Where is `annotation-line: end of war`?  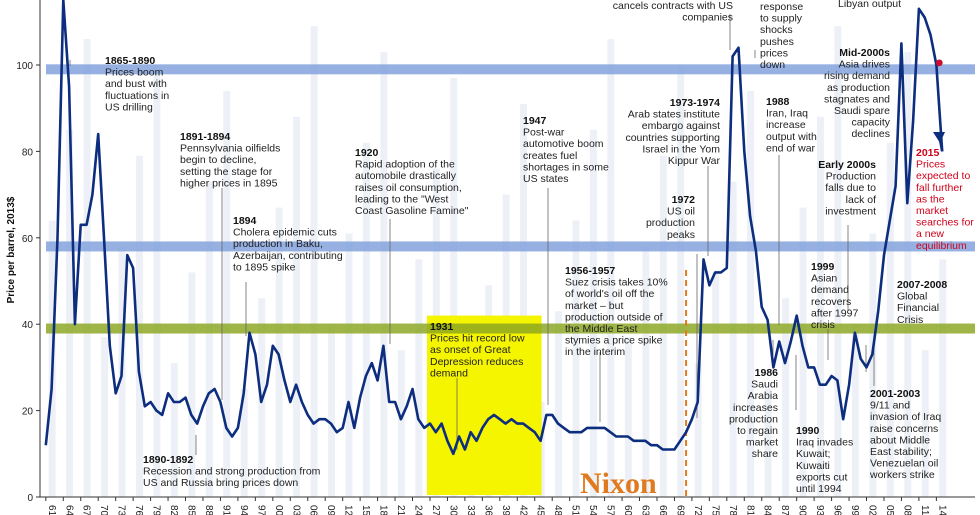 annotation-line: end of war is located at coordinates (791, 148).